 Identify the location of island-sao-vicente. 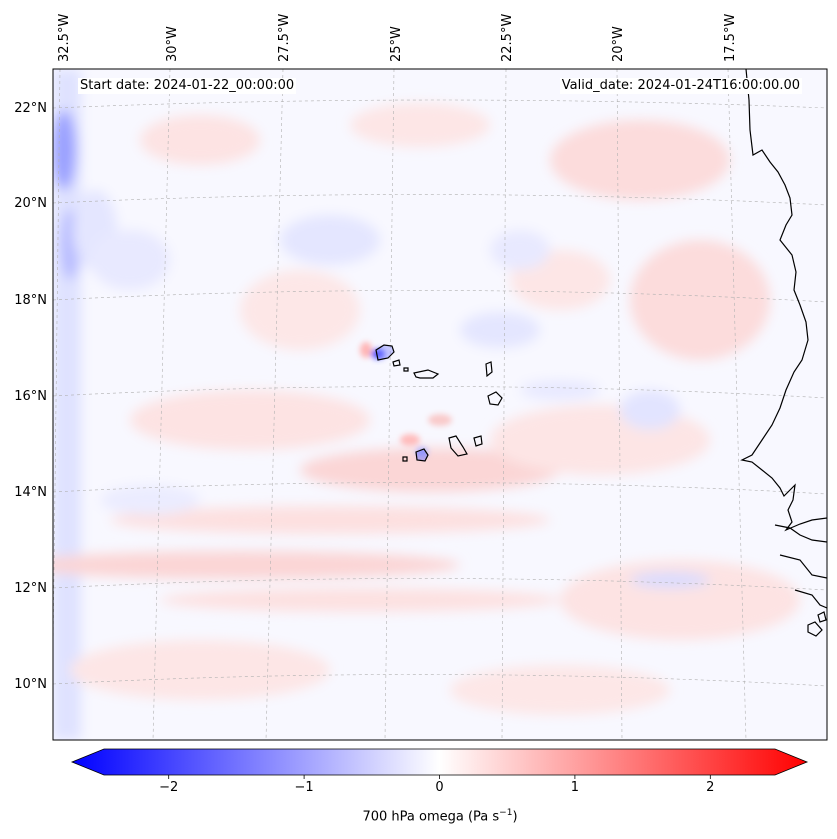
(396, 363).